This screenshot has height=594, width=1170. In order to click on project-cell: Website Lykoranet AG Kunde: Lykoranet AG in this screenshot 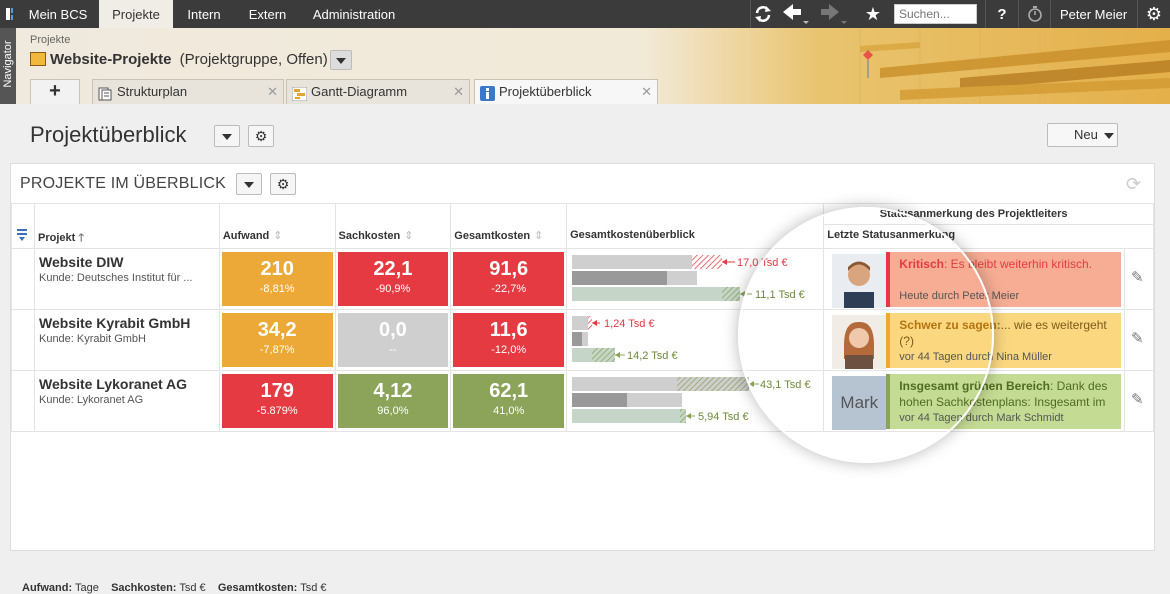, I will do `click(126, 400)`.